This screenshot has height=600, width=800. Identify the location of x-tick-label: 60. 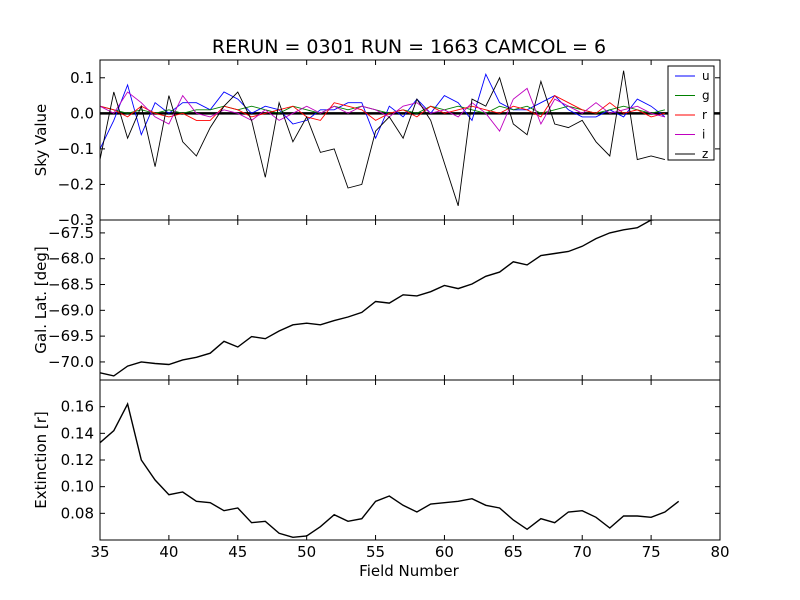
(444, 552).